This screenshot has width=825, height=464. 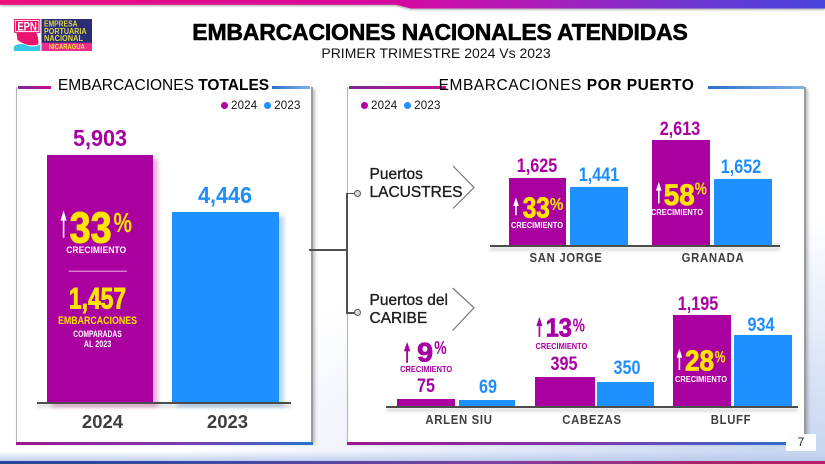 What do you see at coordinates (425, 353) in the screenshot?
I see `svg-text: 9` at bounding box center [425, 353].